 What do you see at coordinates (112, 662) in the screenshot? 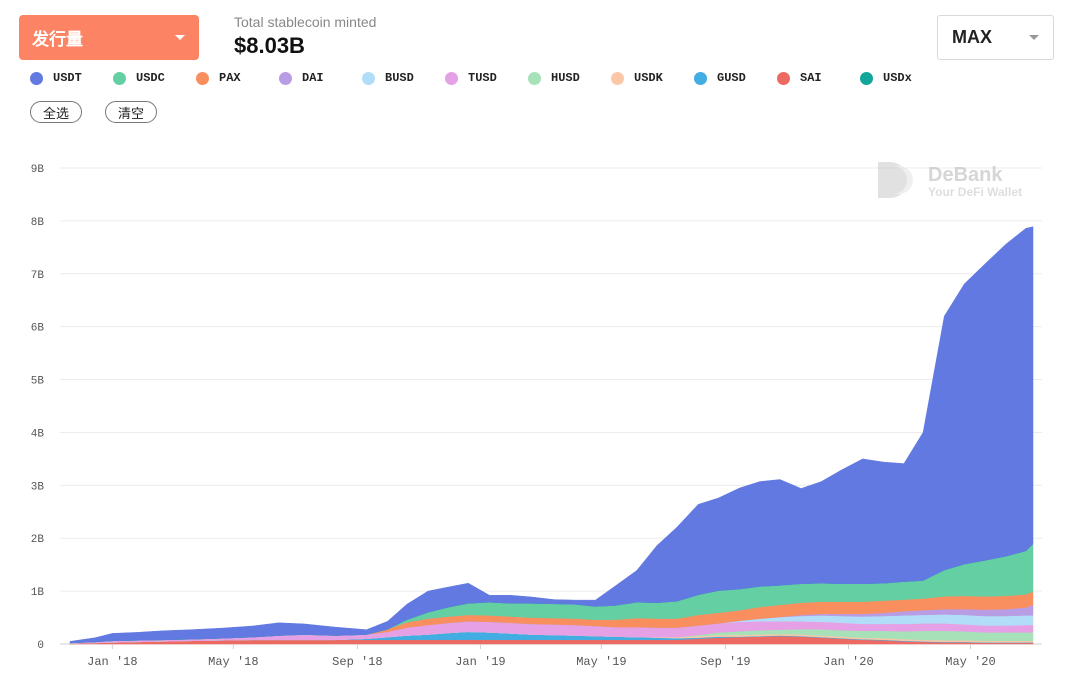
I see `x-tick-label: Jan '18` at bounding box center [112, 662].